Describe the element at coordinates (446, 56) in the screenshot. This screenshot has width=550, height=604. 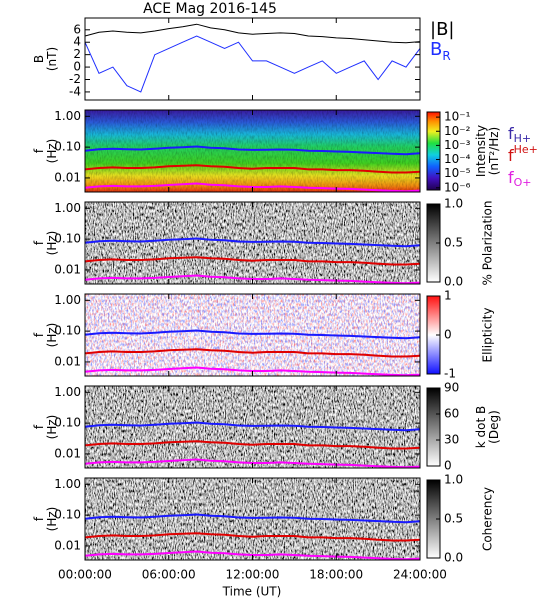
I see `legend-subscript: R` at that location.